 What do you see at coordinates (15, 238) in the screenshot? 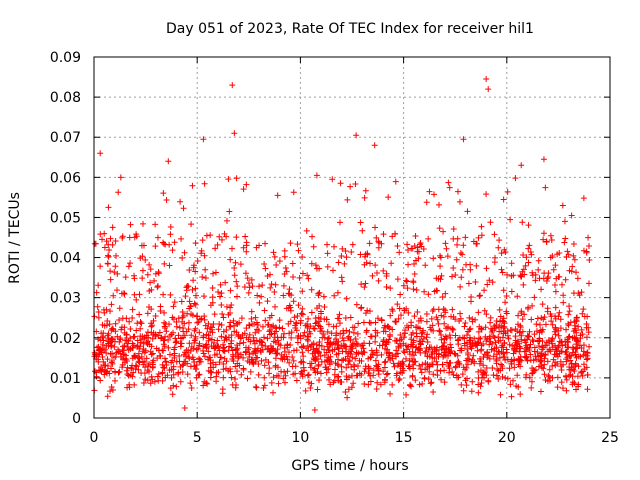
I see `y-axis-label: ROTI / TECUs` at bounding box center [15, 238].